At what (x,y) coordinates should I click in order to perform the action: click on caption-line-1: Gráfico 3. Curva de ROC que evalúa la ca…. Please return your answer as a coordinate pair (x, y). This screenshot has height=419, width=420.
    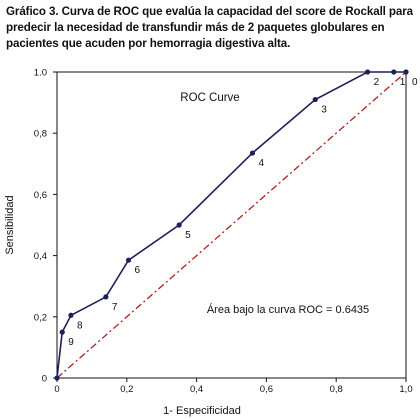
    Looking at the image, I should click on (210, 11).